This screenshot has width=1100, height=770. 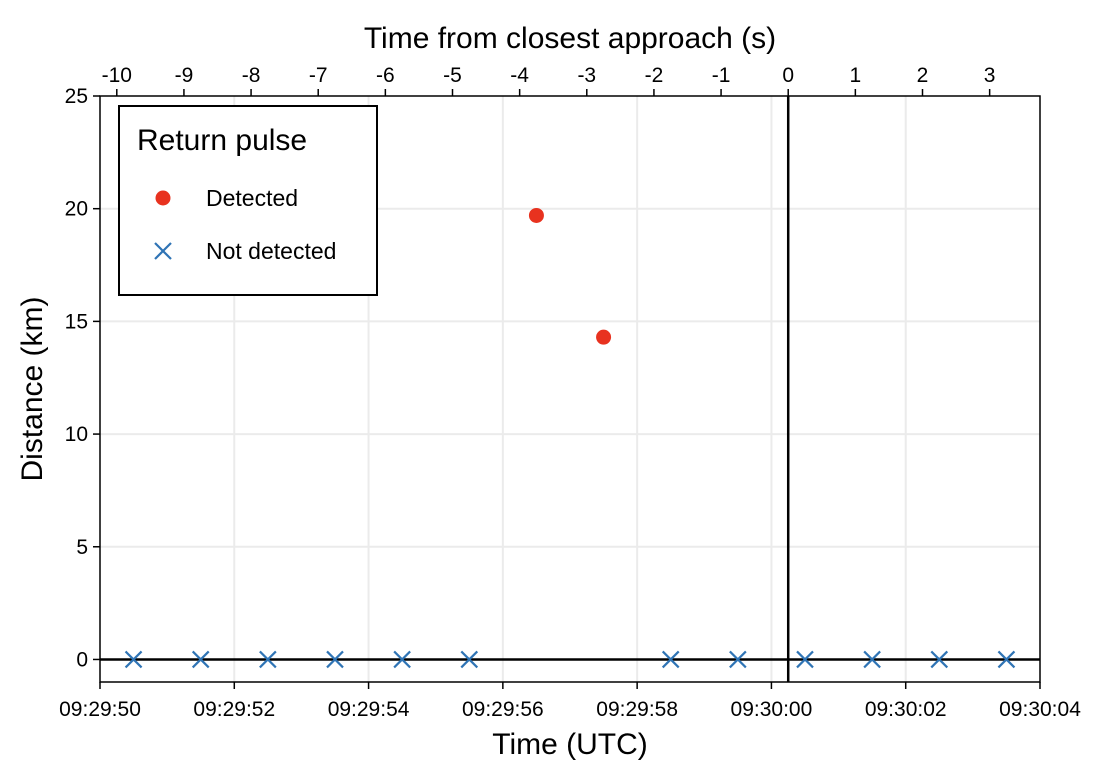 I want to click on y-tick-label: 10, so click(x=76, y=434).